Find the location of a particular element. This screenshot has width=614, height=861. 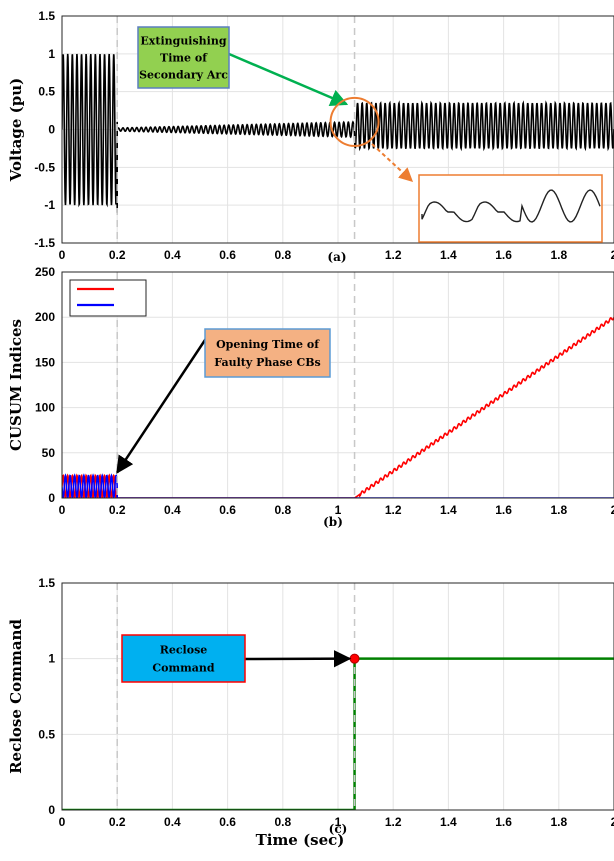

y-tick-label: 250 is located at coordinates (45, 272).